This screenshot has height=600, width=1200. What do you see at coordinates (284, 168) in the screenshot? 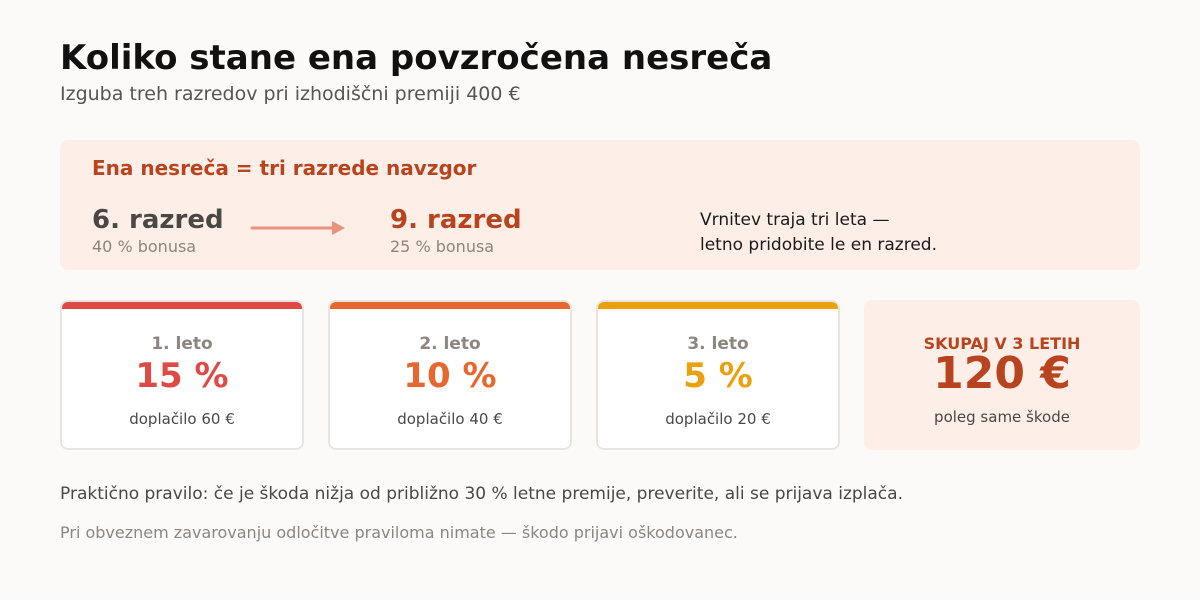
I see `banner-heading: Ena nesreča = tri razrede navzgor` at bounding box center [284, 168].